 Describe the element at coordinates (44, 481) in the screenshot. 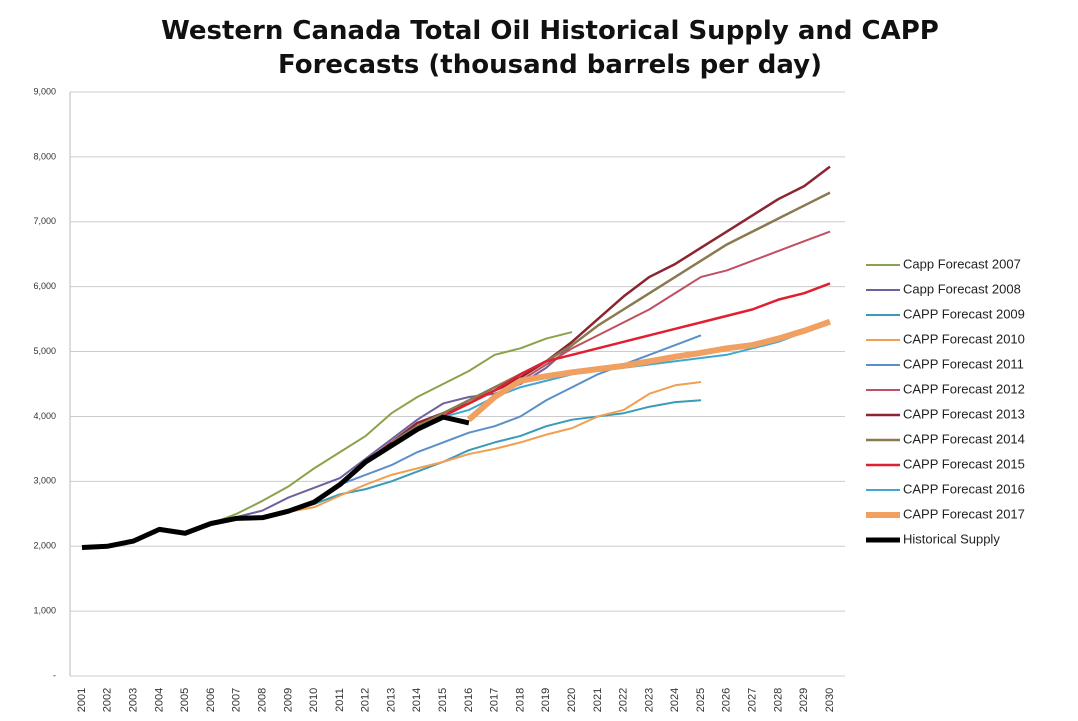

I see `y-tick-label: 3,000` at that location.